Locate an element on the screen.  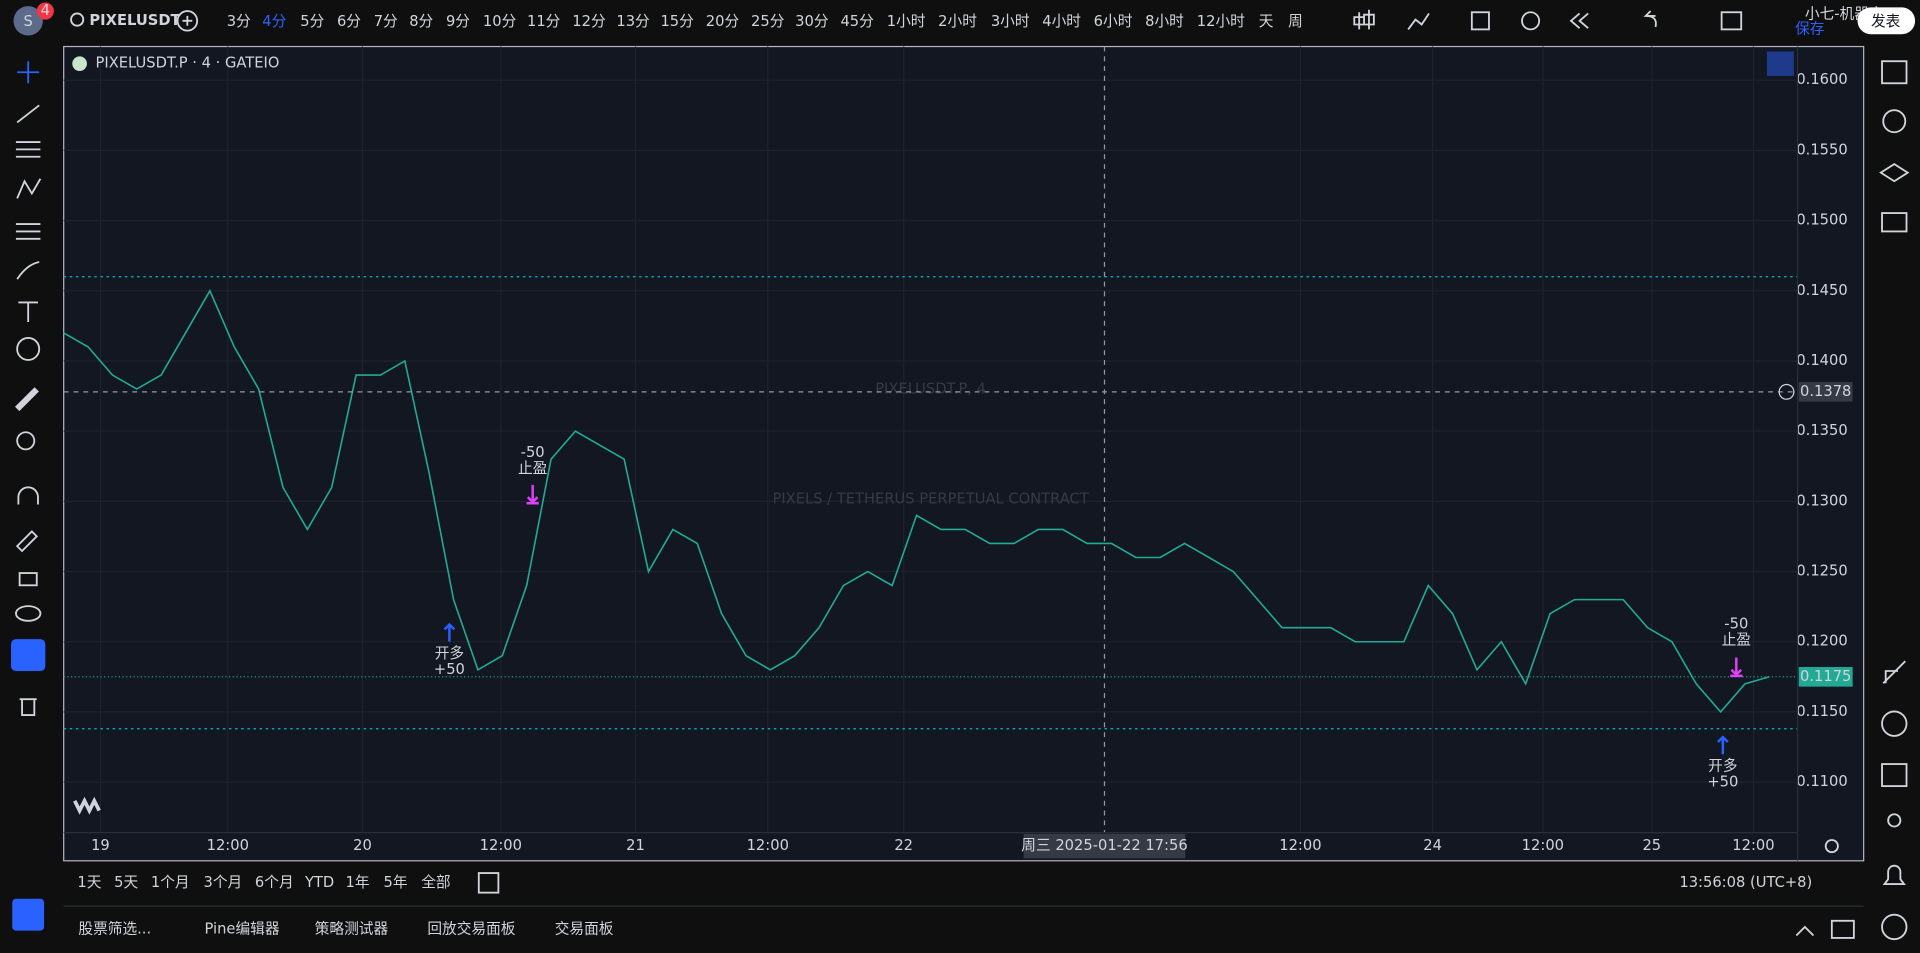
target-icon is located at coordinates (1894, 723).